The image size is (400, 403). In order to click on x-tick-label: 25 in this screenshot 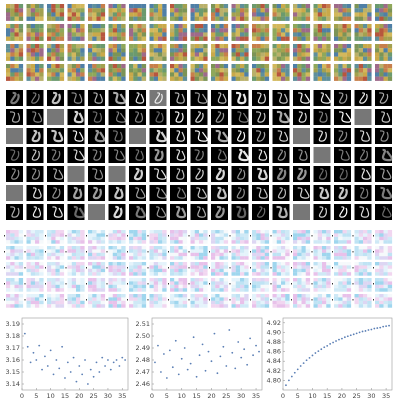, I will do `click(226, 396)`.